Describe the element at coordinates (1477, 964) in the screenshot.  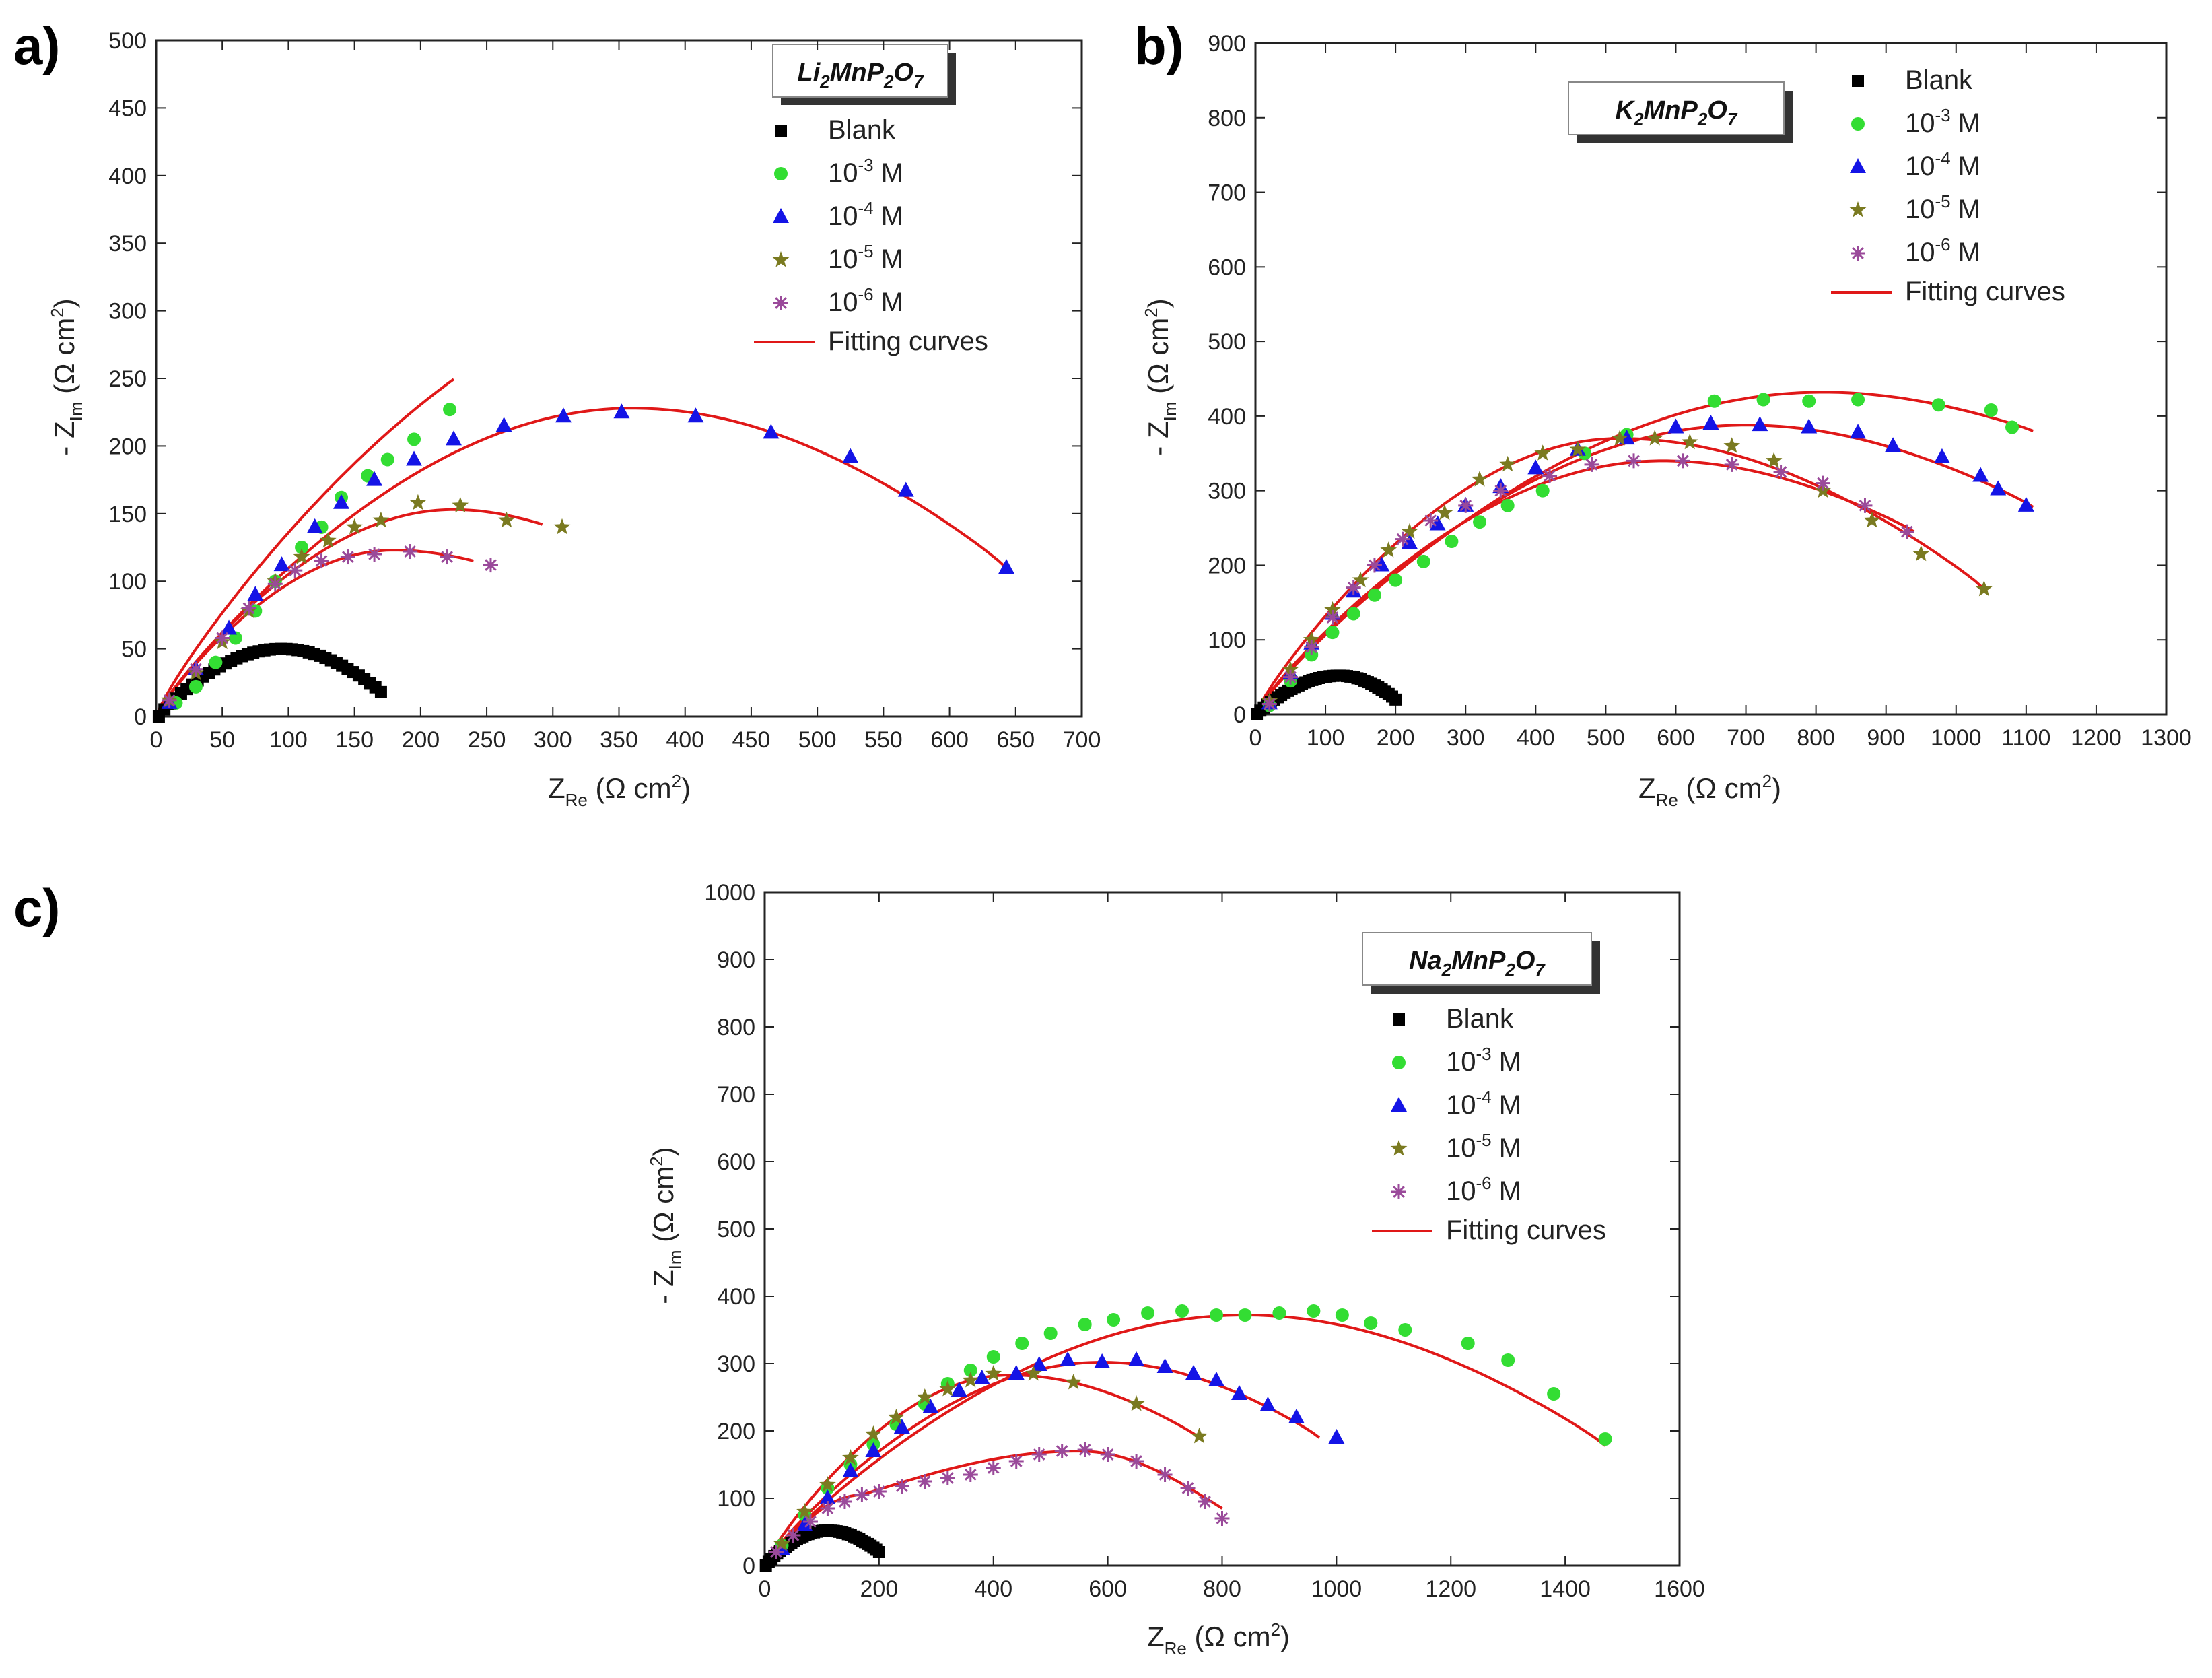
I see `compound-label-text: Na2MnP2O7` at that location.